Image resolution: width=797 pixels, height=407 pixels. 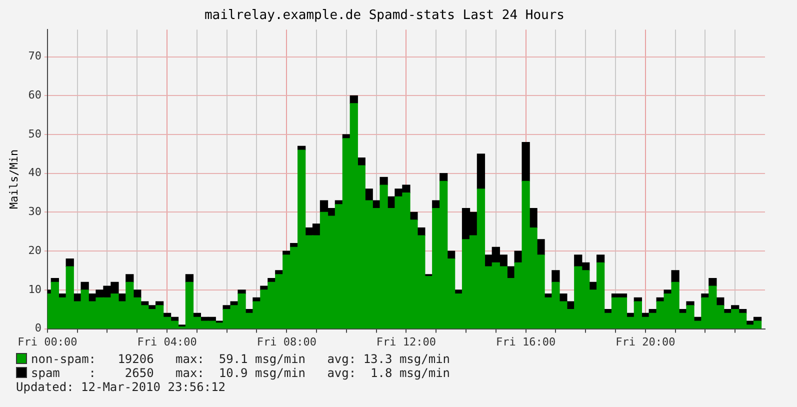 I want to click on legend-label: spam, so click(x=45, y=373).